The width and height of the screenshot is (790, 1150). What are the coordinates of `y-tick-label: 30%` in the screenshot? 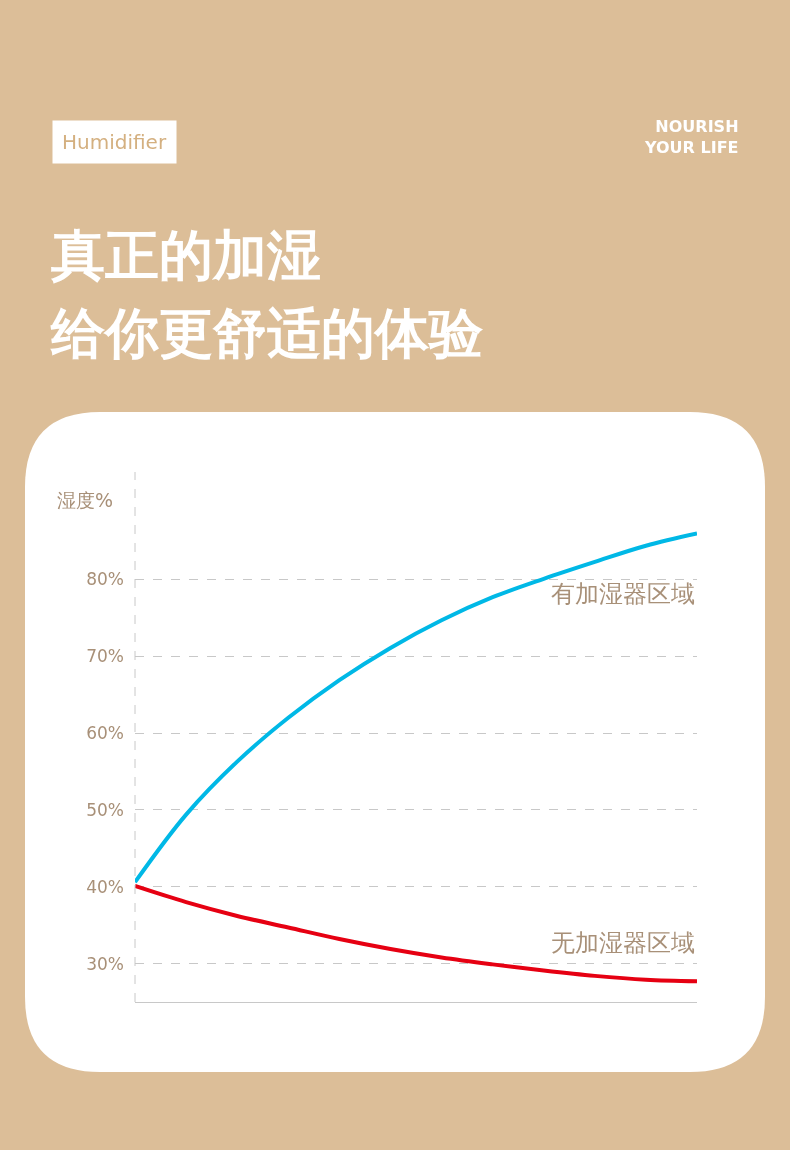 It's located at (105, 963).